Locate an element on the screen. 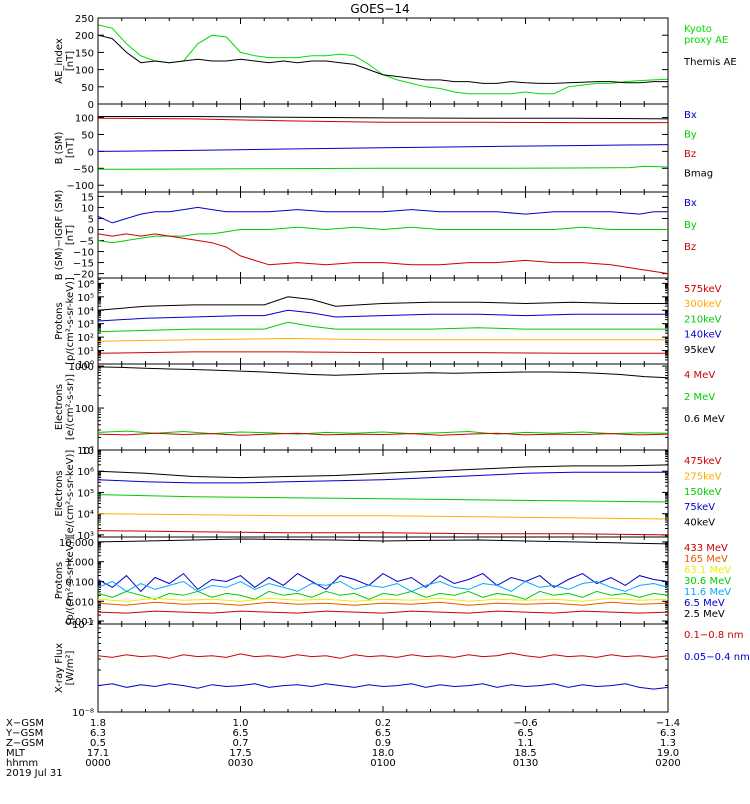 This screenshot has width=750, height=804. legend-label: 11.6 MeV is located at coordinates (707, 592).